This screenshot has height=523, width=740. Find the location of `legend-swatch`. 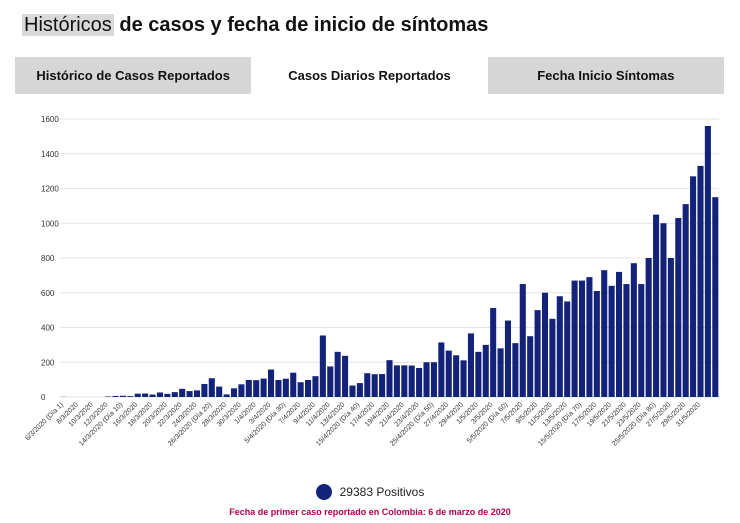

legend-swatch is located at coordinates (323, 492).